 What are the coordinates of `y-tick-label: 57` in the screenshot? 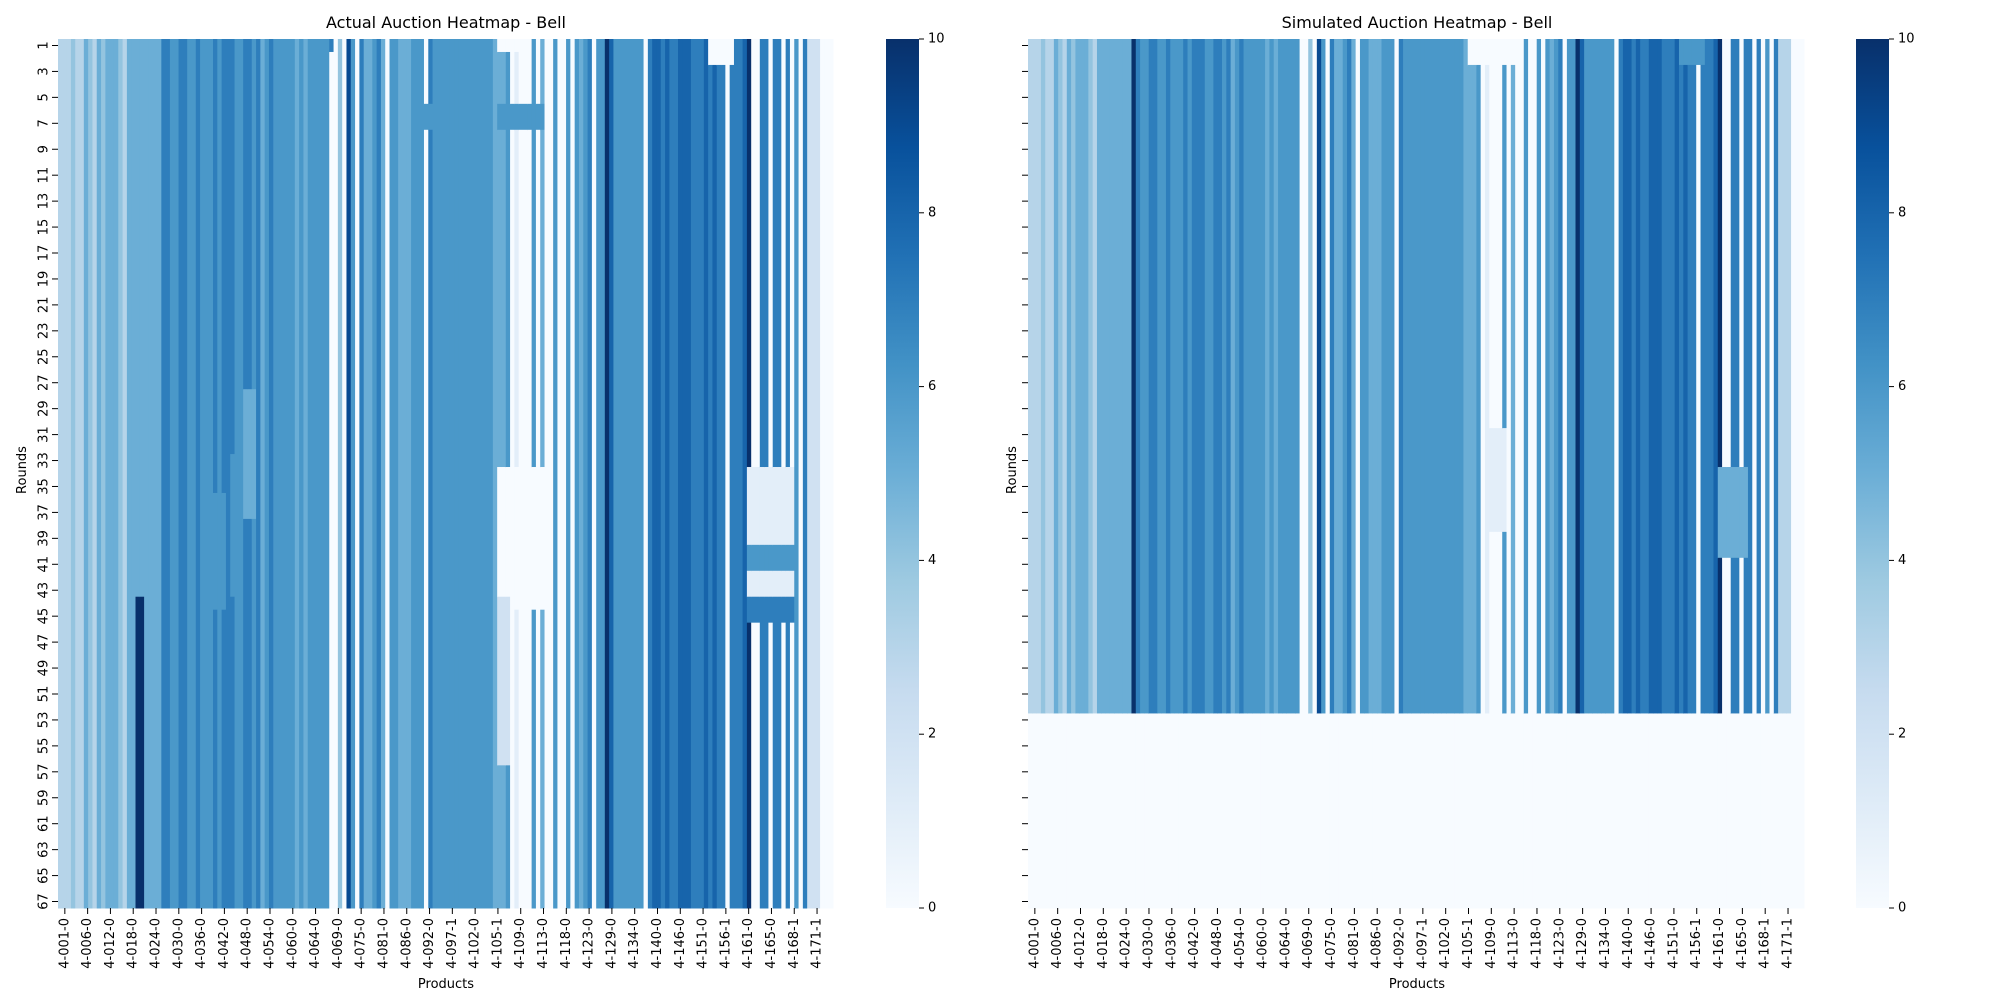 It's located at (44, 772).